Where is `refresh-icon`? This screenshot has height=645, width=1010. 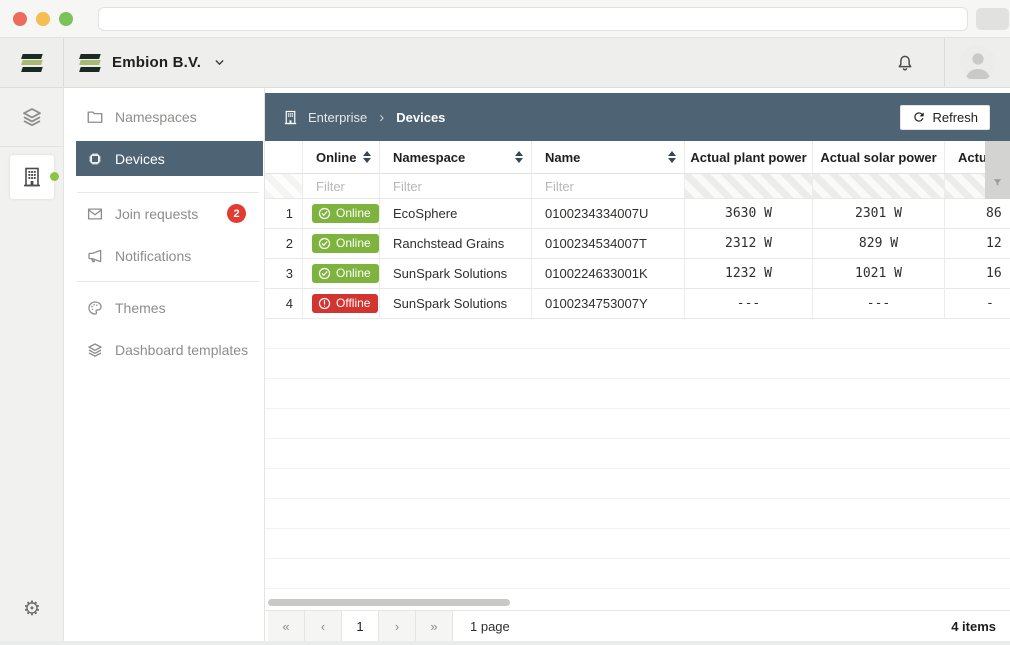 refresh-icon is located at coordinates (919, 117).